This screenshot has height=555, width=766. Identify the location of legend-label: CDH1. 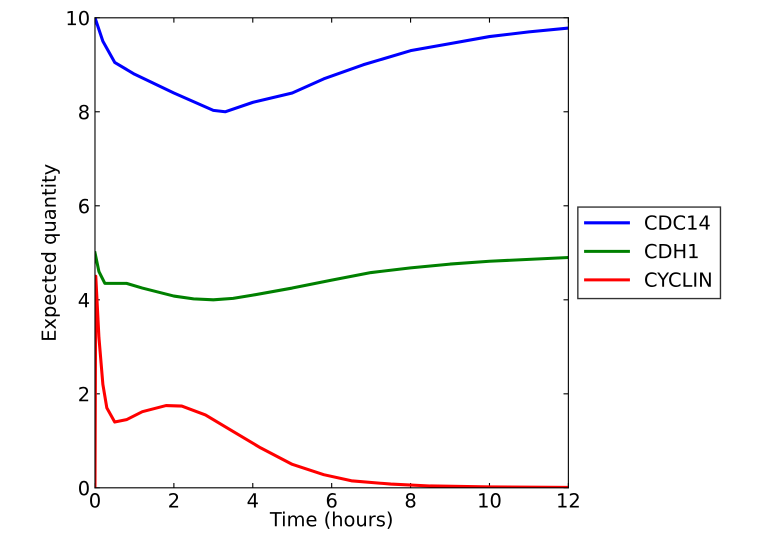
(671, 251).